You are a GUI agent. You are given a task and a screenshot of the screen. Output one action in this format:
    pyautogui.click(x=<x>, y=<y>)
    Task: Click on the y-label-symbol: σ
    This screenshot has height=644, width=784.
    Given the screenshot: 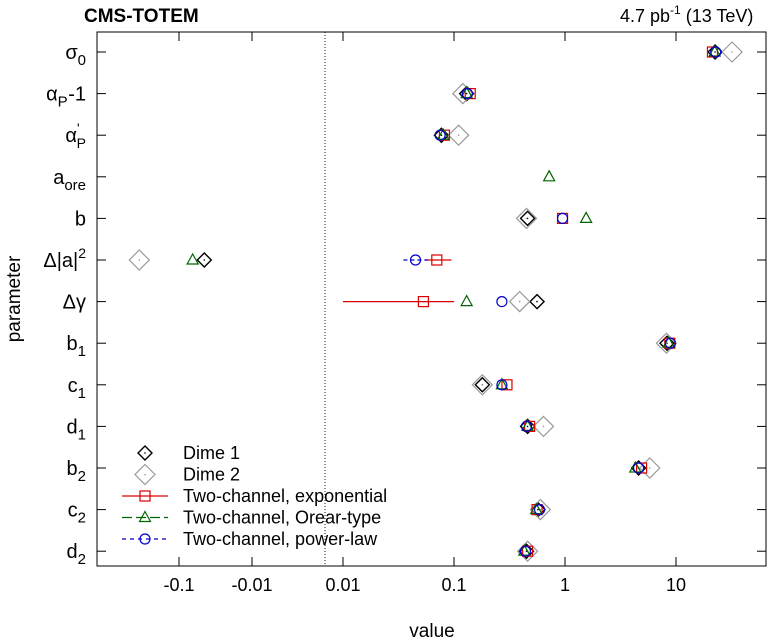 What is the action you would take?
    pyautogui.click(x=71, y=53)
    